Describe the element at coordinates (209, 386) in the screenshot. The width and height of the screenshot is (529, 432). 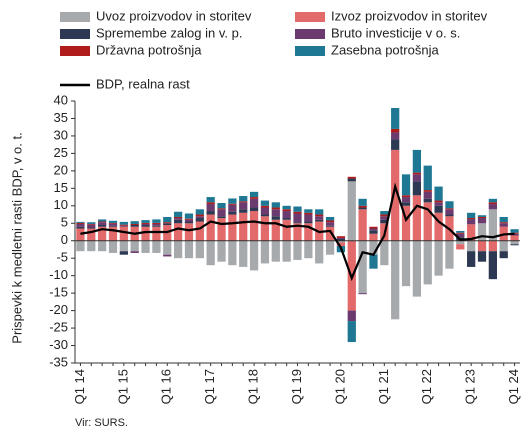
I see `x-tick-label: Q1 17` at that location.